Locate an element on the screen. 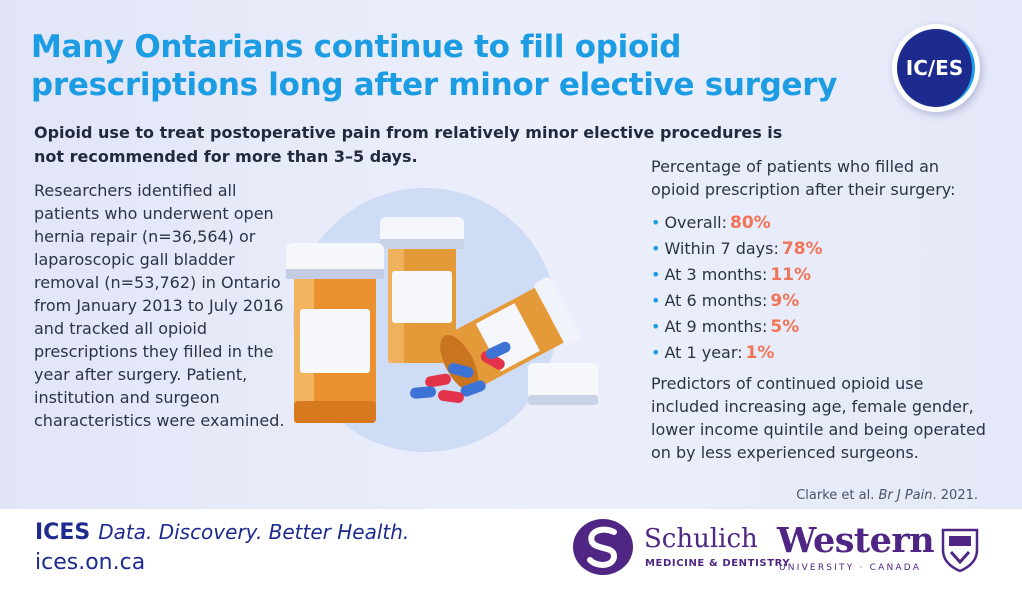 This screenshot has height=595, width=1022. ices-logo-text: IC/ES is located at coordinates (936, 68).